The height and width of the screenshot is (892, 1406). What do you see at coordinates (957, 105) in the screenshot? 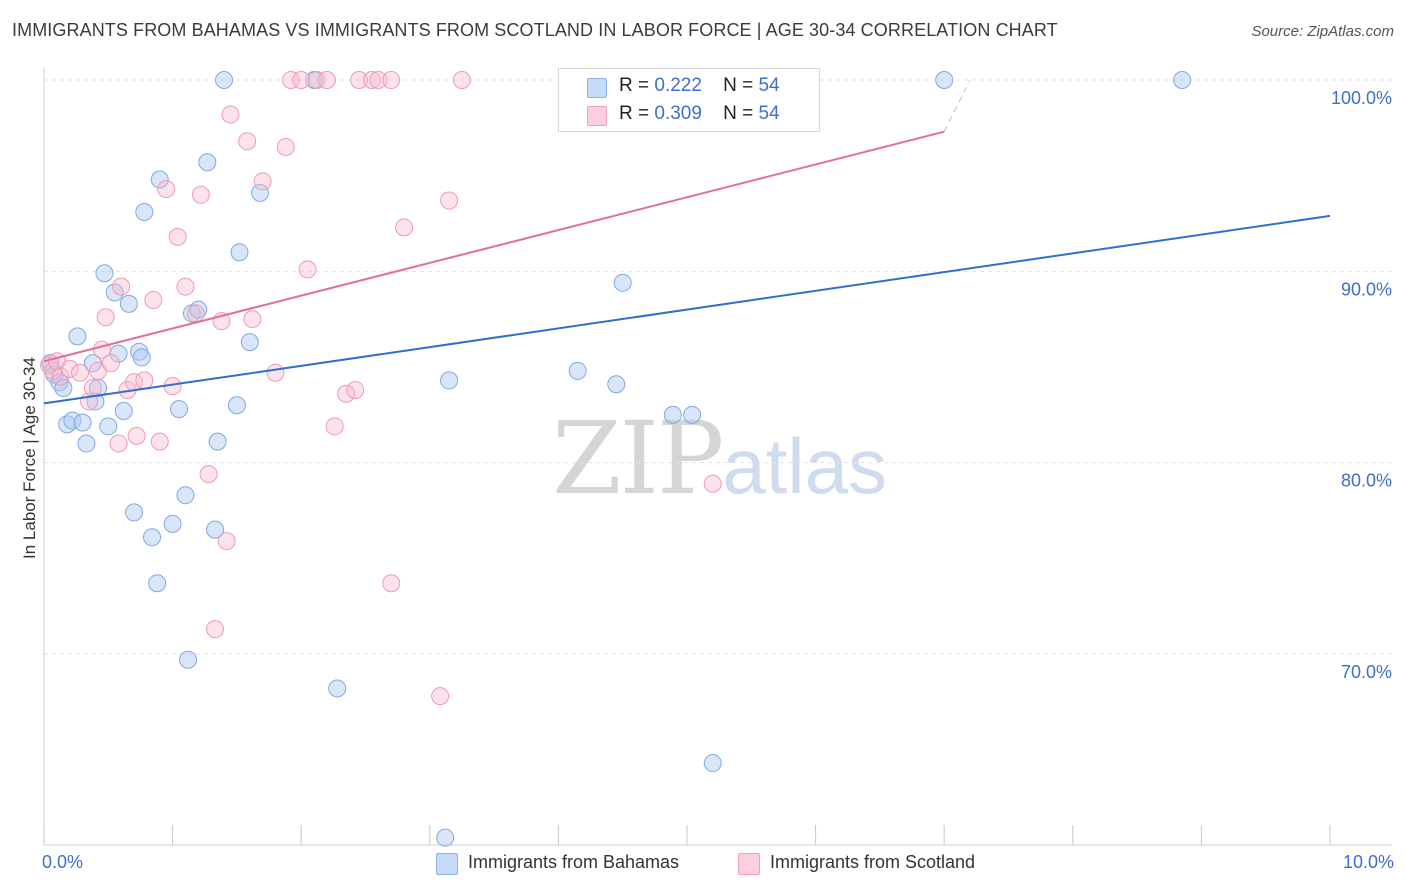
I see `scotland-trend-extension` at bounding box center [957, 105].